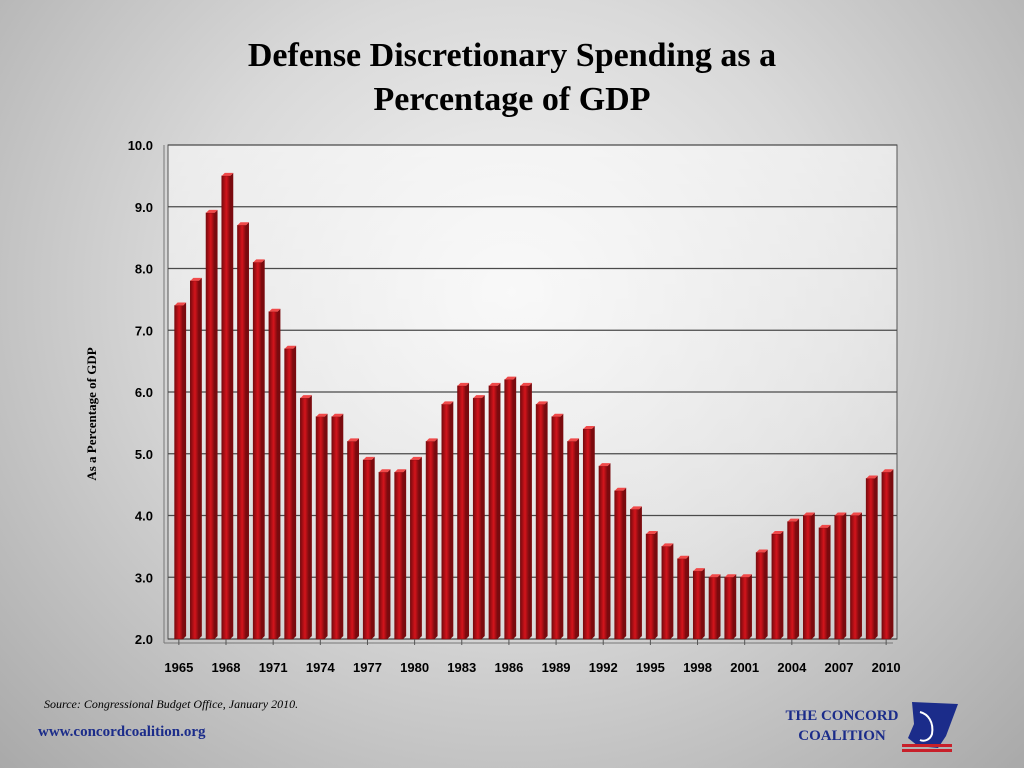 Image resolution: width=1024 pixels, height=768 pixels. Describe the element at coordinates (91, 414) in the screenshot. I see `y-axis-label: As a Percentage of GDP` at that location.